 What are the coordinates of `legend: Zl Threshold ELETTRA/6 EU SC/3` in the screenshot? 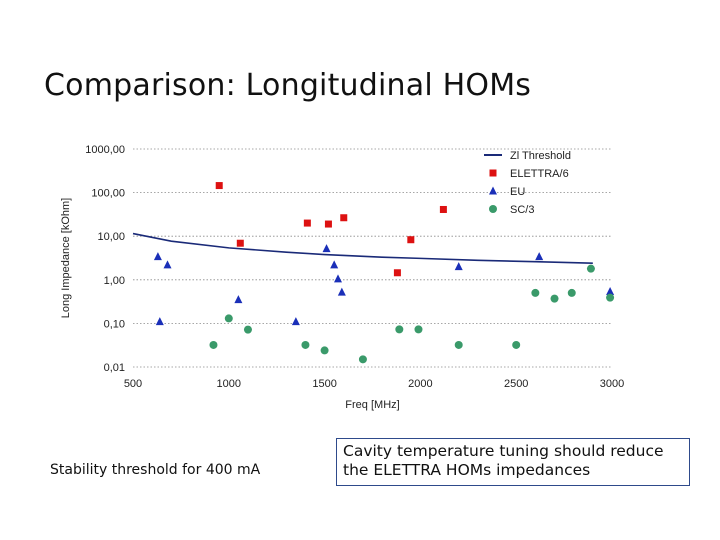 It's located at (527, 183).